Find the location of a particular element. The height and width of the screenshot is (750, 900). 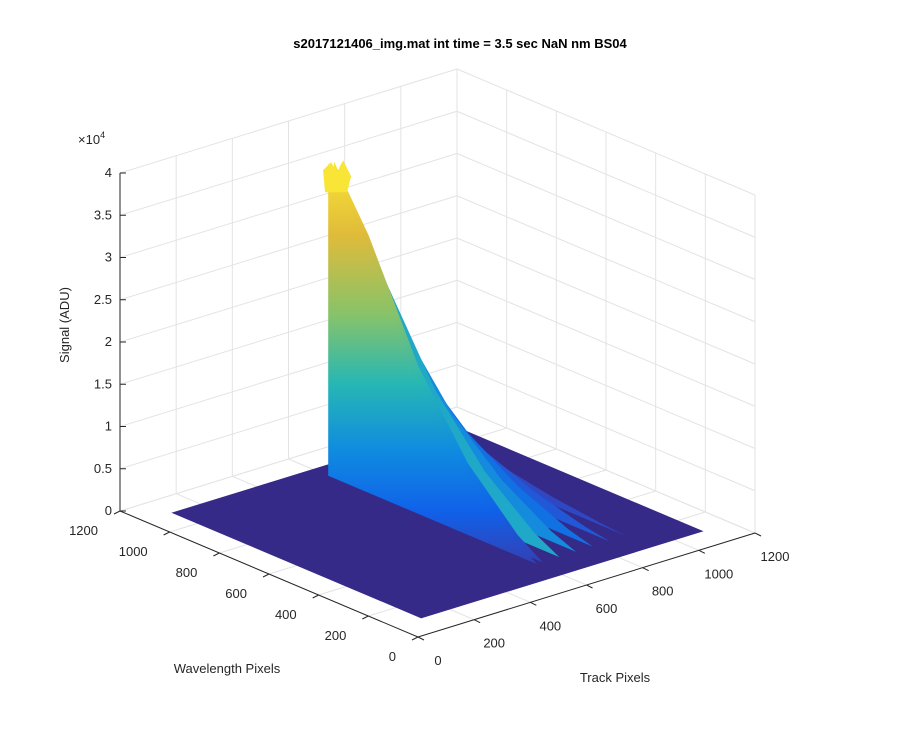

x-tick-label: 200 is located at coordinates (494, 643).